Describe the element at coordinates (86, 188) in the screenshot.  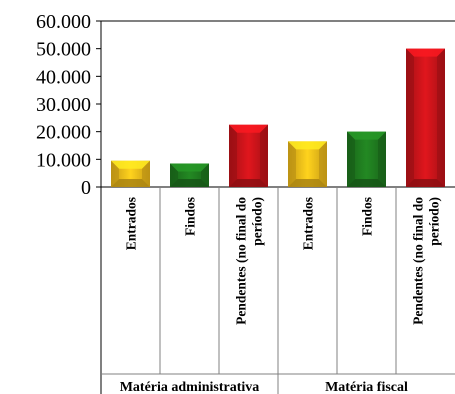
I see `y-tick-label: 0` at that location.